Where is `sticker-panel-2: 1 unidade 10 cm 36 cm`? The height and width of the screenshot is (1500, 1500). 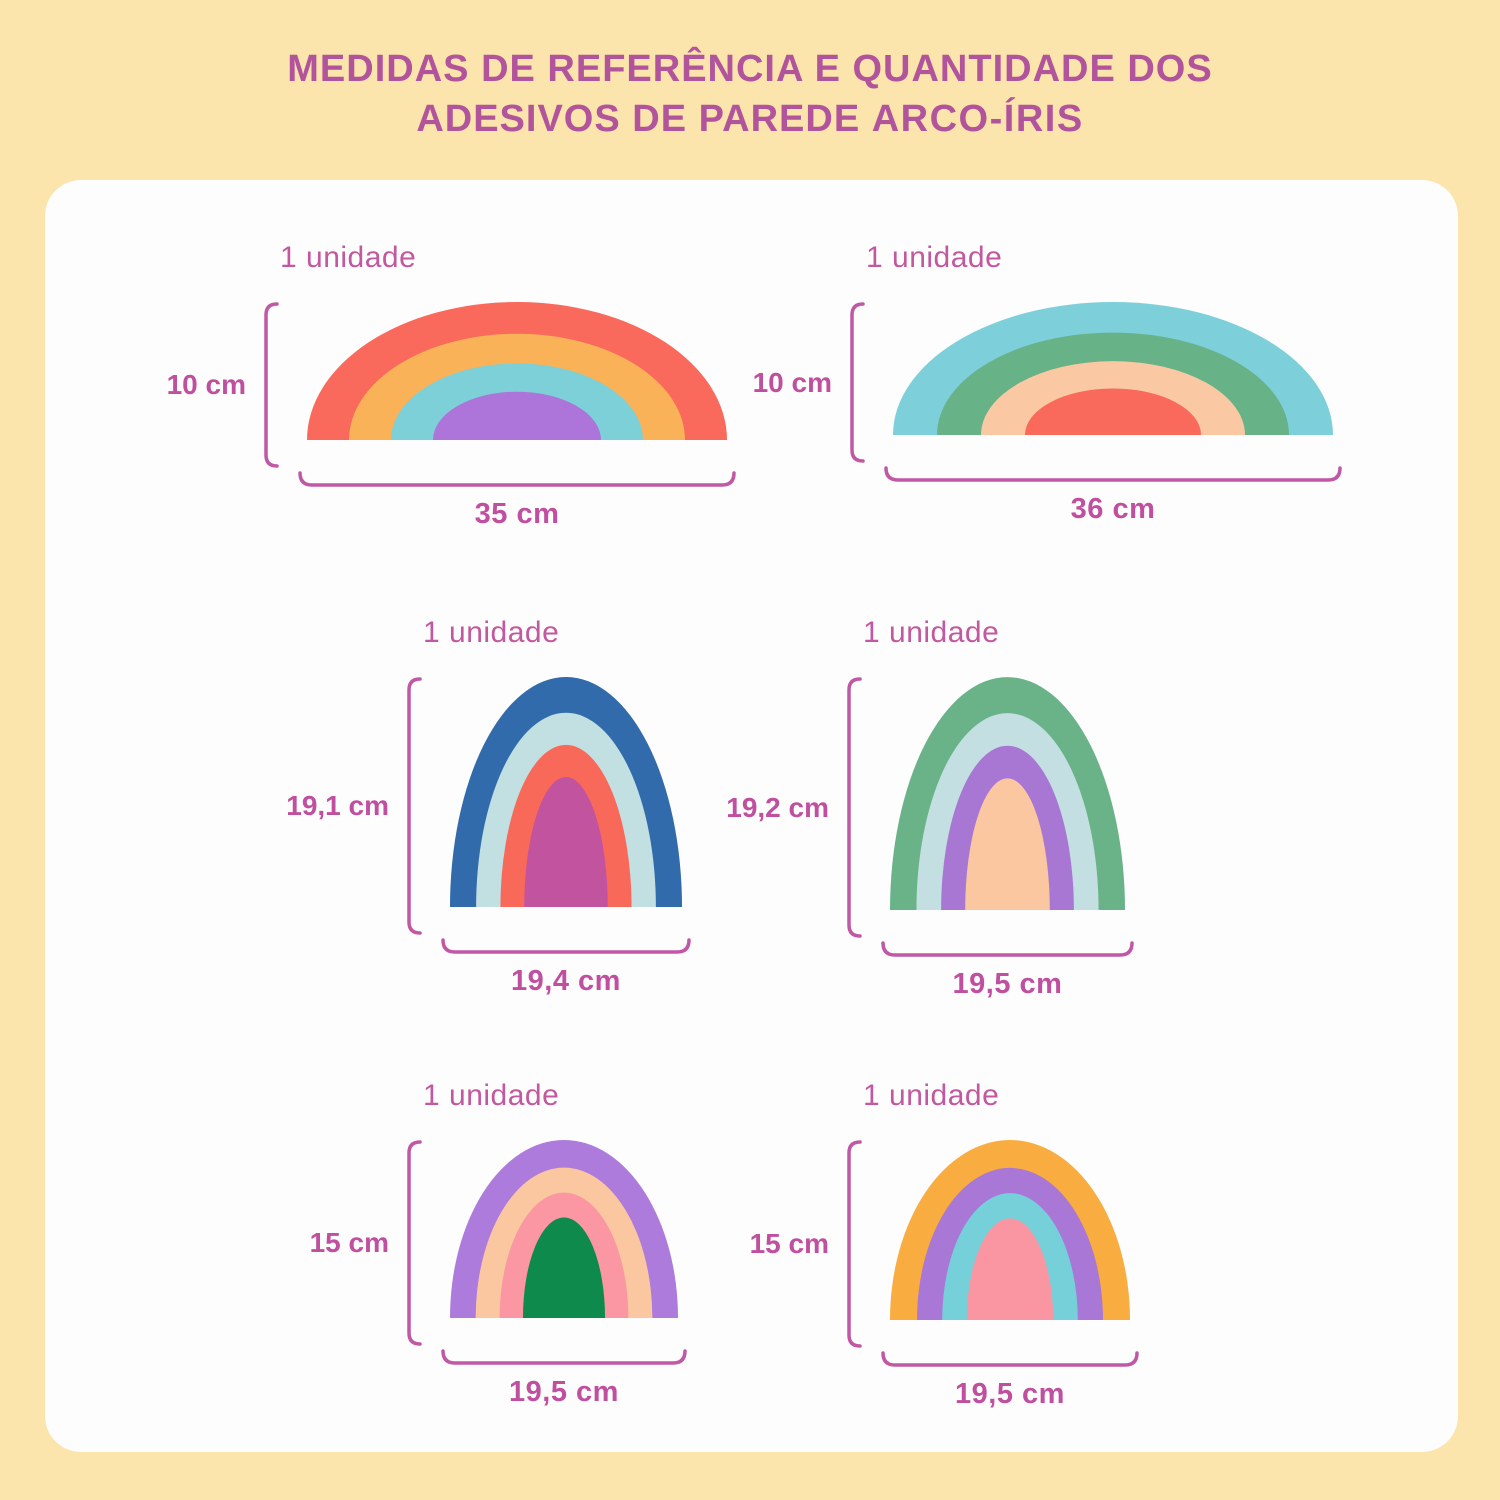
sticker-panel-2: 1 unidade 10 cm 36 cm is located at coordinates (1047, 383).